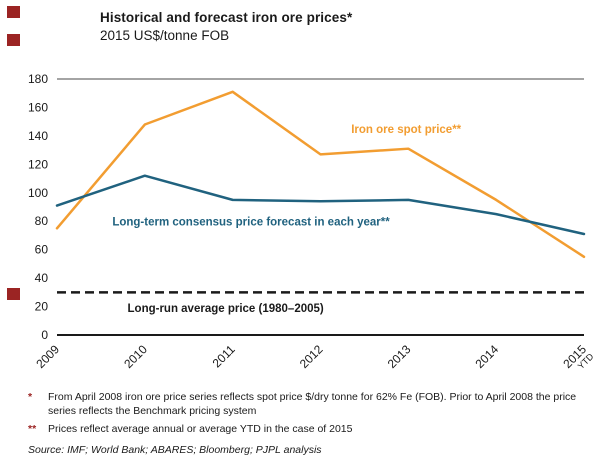  What do you see at coordinates (226, 17) in the screenshot?
I see `chart-title: Historical and forecast iron ore prices*` at bounding box center [226, 17].